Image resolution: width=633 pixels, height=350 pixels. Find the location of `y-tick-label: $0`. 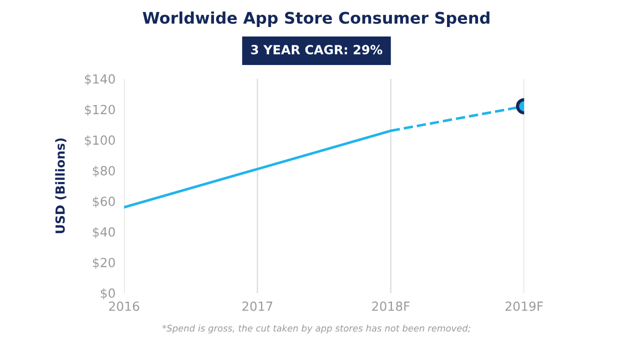

y-tick-label: $0 is located at coordinates (107, 294).